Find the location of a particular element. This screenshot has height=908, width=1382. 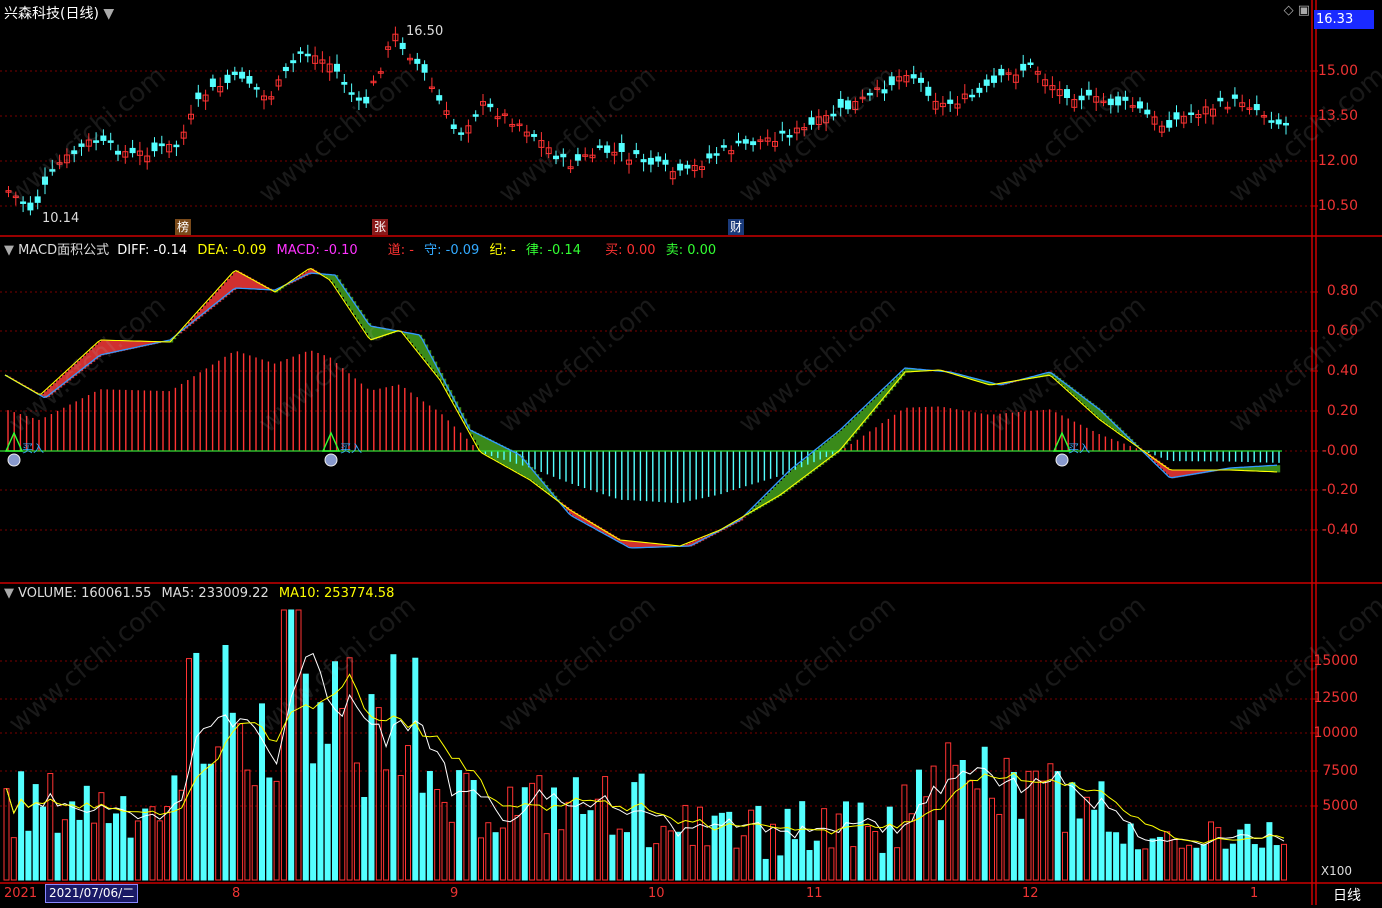

event-marker-bang: 榜 is located at coordinates (183, 227).